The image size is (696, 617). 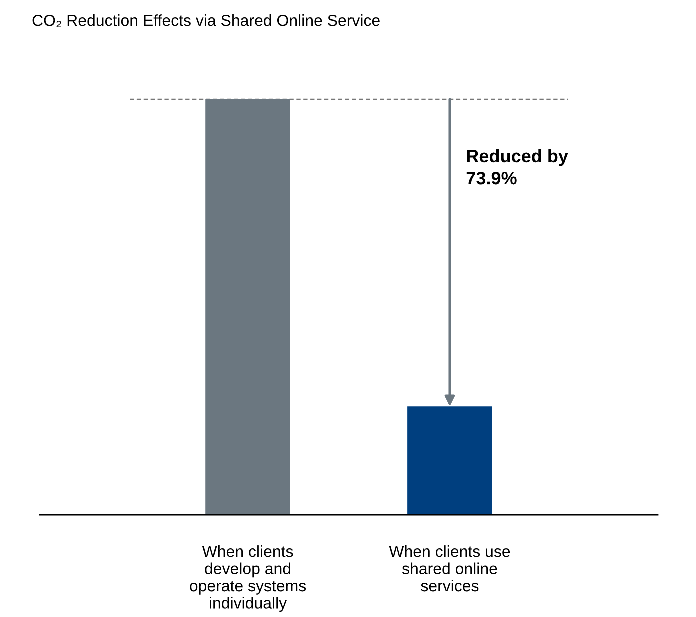 I want to click on x-tick-label: When clients develop and operate systems individually, so click(x=248, y=579).